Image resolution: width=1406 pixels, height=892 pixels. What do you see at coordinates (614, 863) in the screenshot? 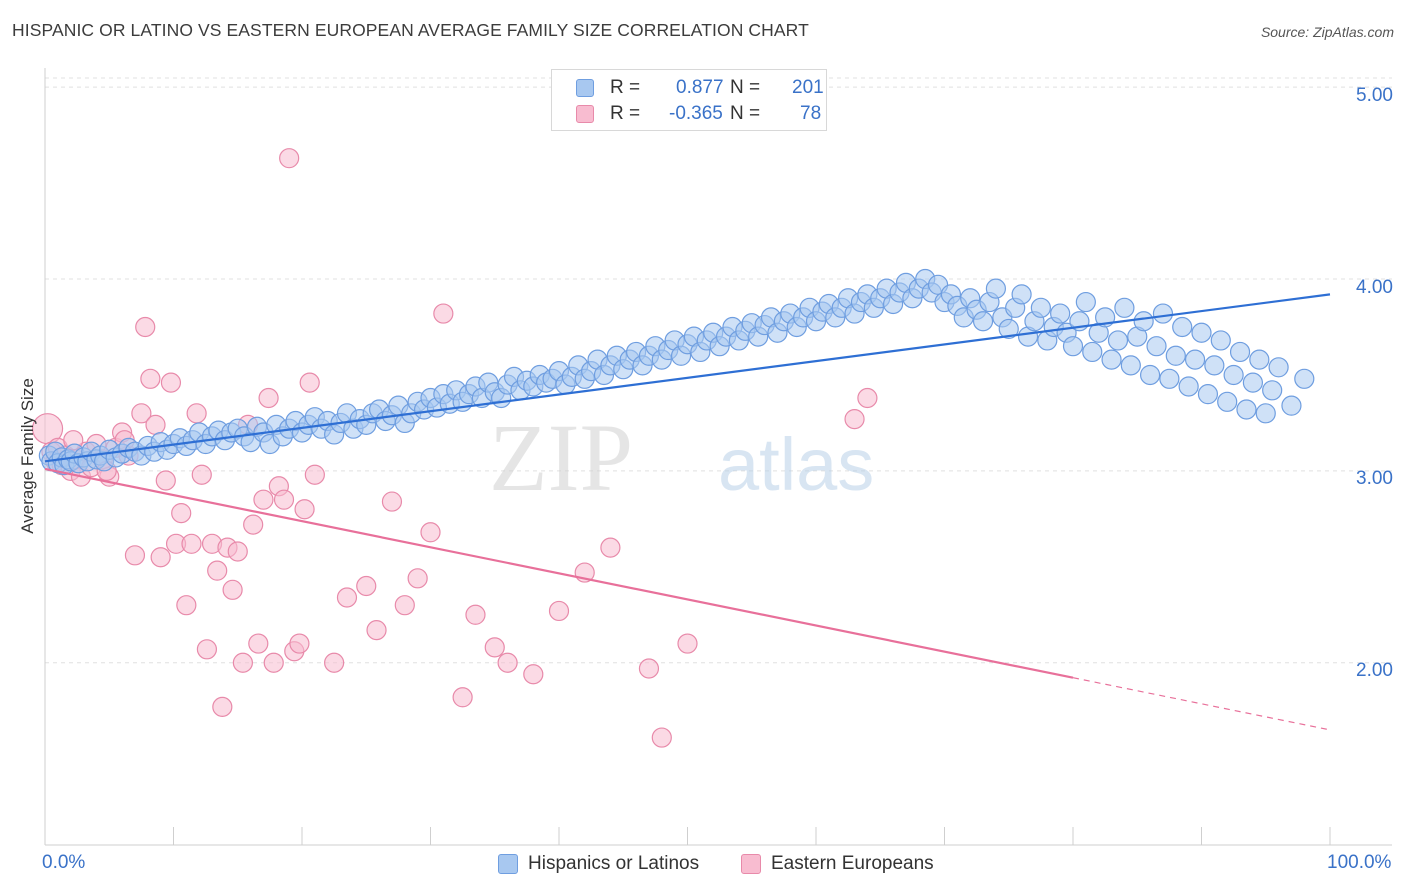
I see `legend-label: Hispanics or Latinos` at bounding box center [614, 863].